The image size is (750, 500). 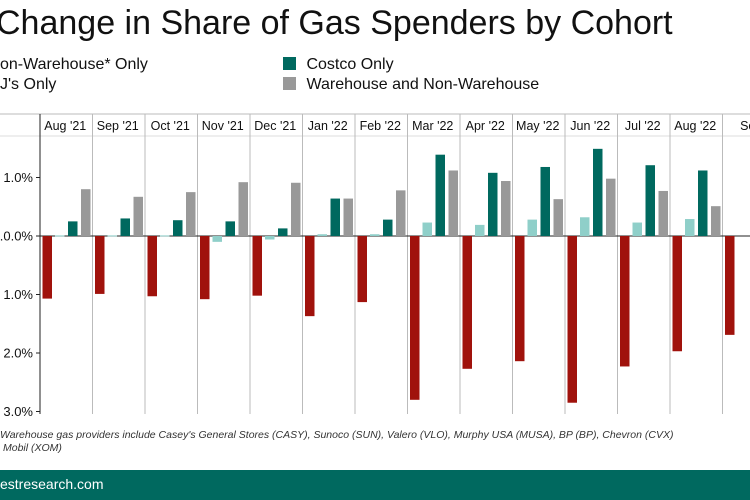 I want to click on x-tick-label-mar-22: Mar '22, so click(x=432, y=126).